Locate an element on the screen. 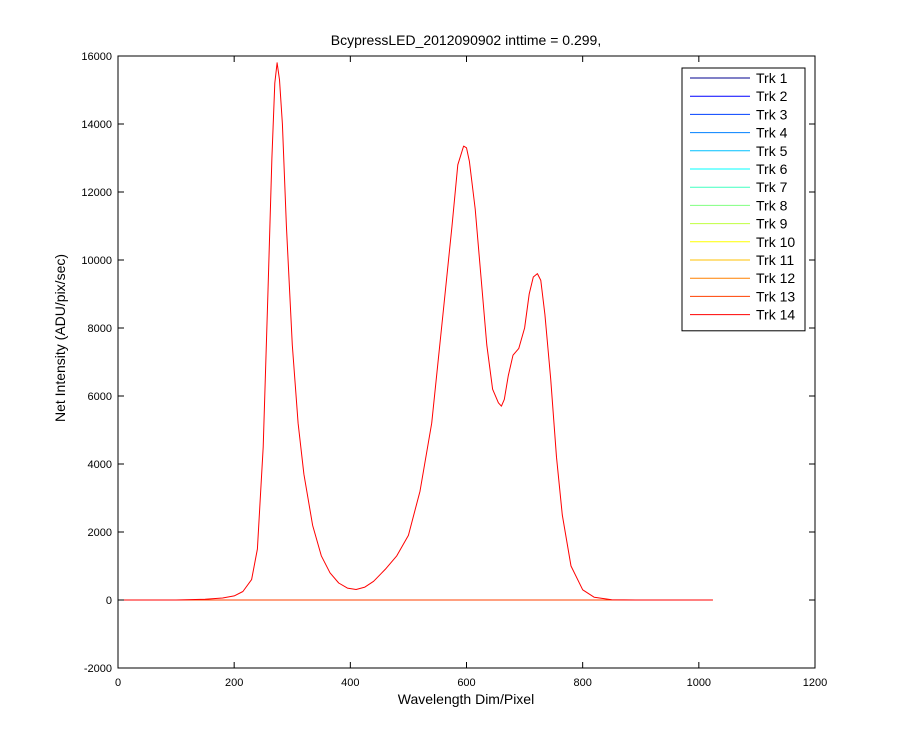  x-tick-label: 1000 is located at coordinates (699, 683).